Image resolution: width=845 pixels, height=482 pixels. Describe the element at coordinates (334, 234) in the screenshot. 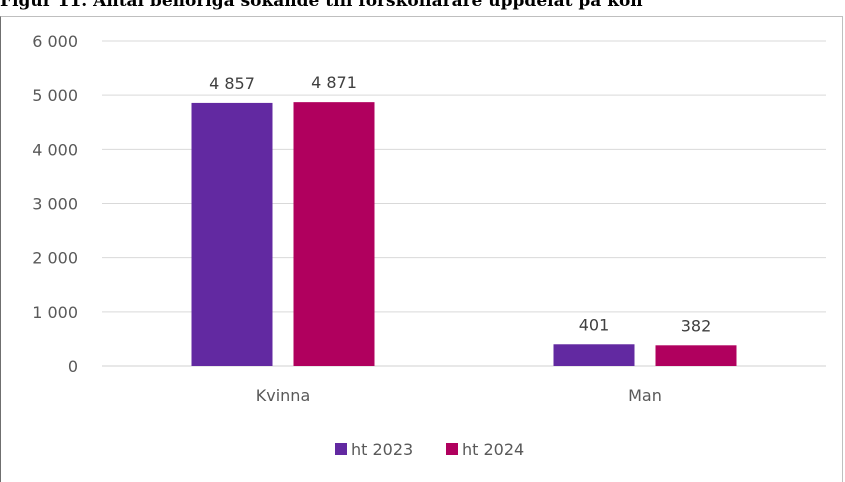

I see `bar-kvinna-ht-2024` at that location.